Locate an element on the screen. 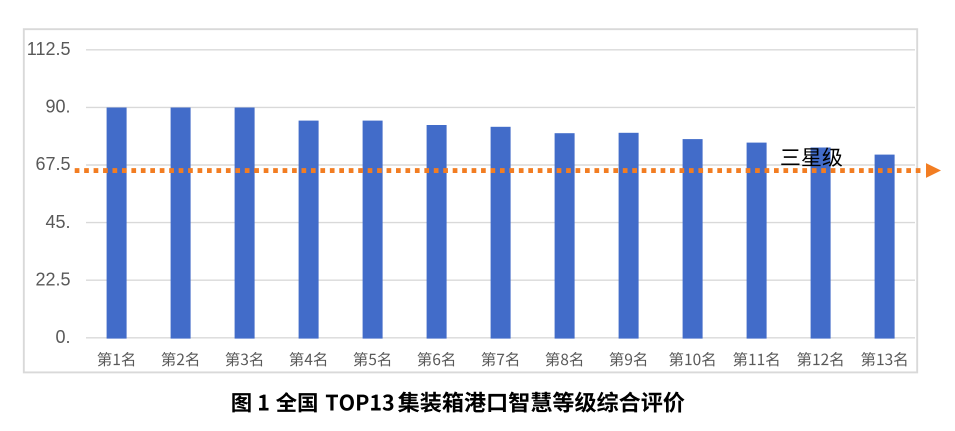 The height and width of the screenshot is (431, 955). svg-text: 45. is located at coordinates (57, 222).